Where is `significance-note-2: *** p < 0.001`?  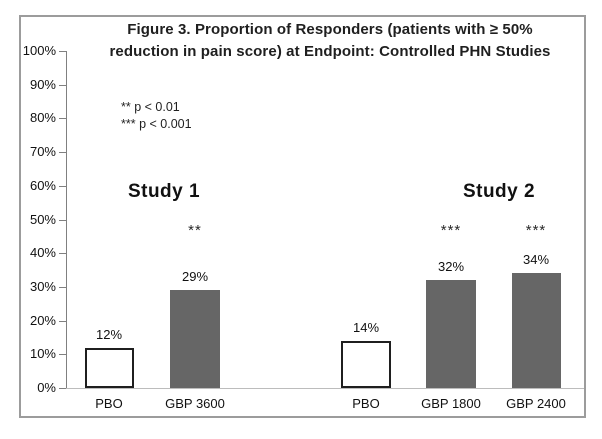 significance-note-2: *** p < 0.001 is located at coordinates (156, 124).